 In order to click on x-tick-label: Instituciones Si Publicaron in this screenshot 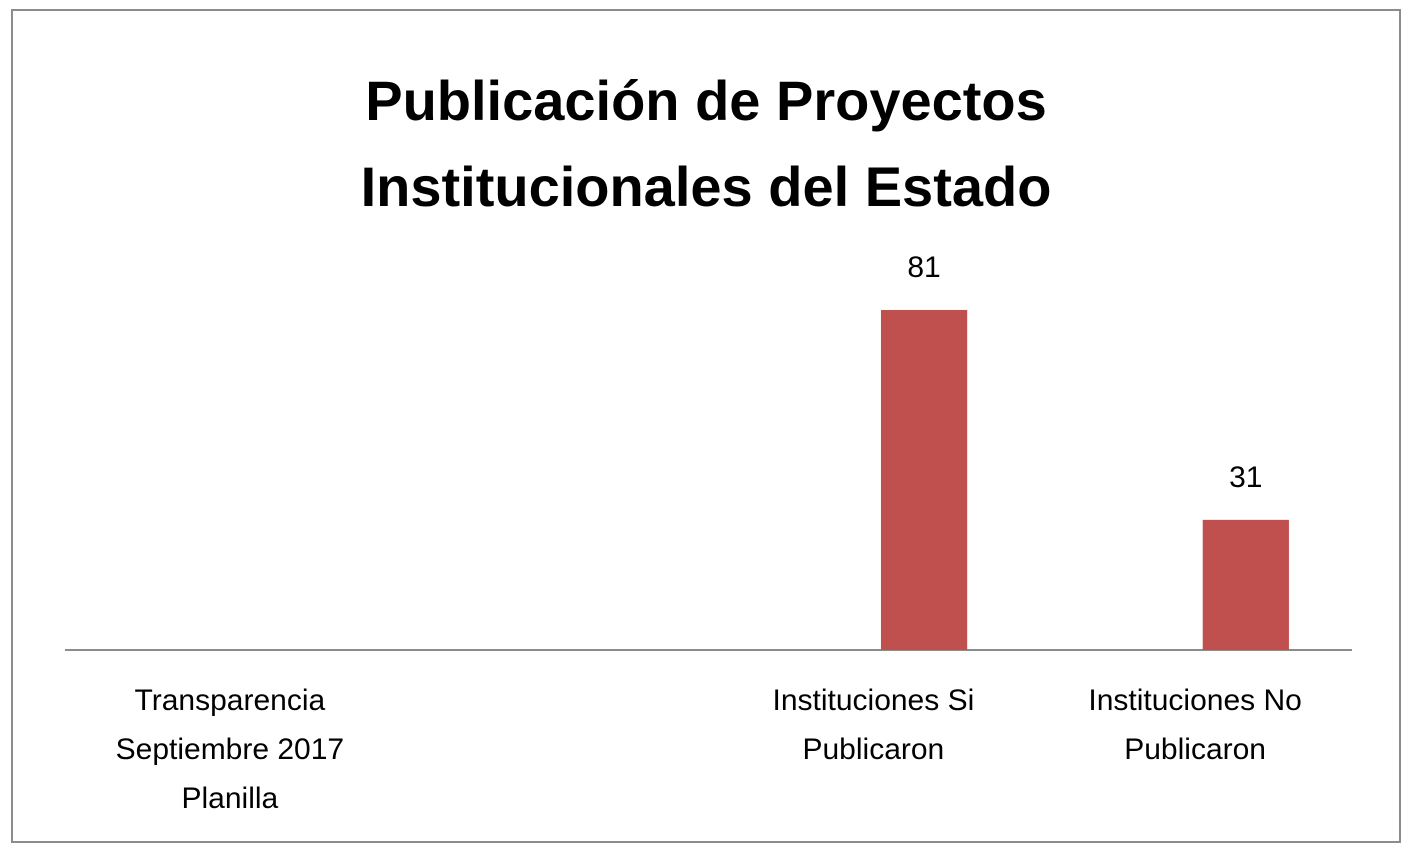, I will do `click(873, 725)`.